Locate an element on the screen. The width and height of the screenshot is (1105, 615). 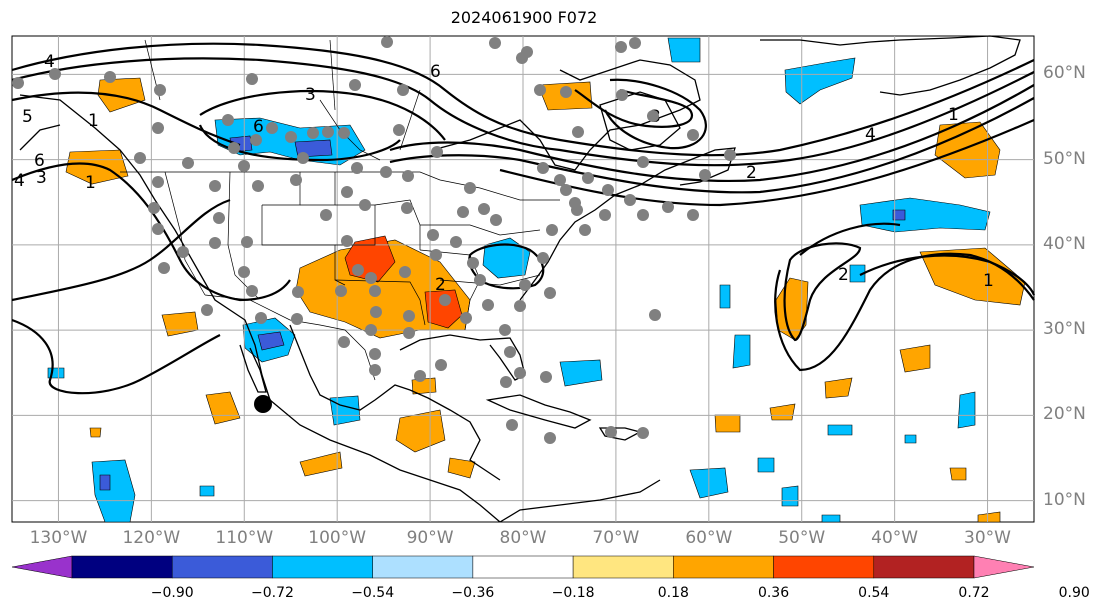
contour-label: 6 is located at coordinates (258, 127).